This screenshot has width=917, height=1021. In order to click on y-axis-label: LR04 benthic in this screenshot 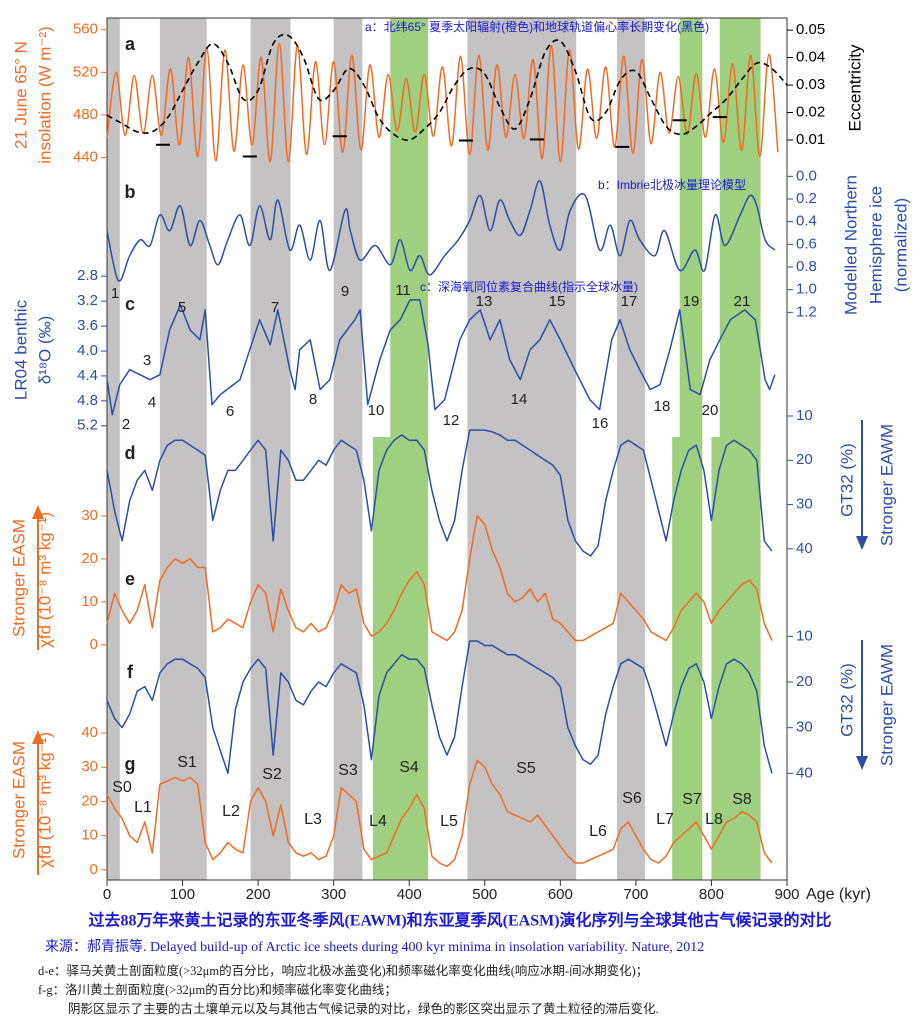, I will do `click(20, 349)`.